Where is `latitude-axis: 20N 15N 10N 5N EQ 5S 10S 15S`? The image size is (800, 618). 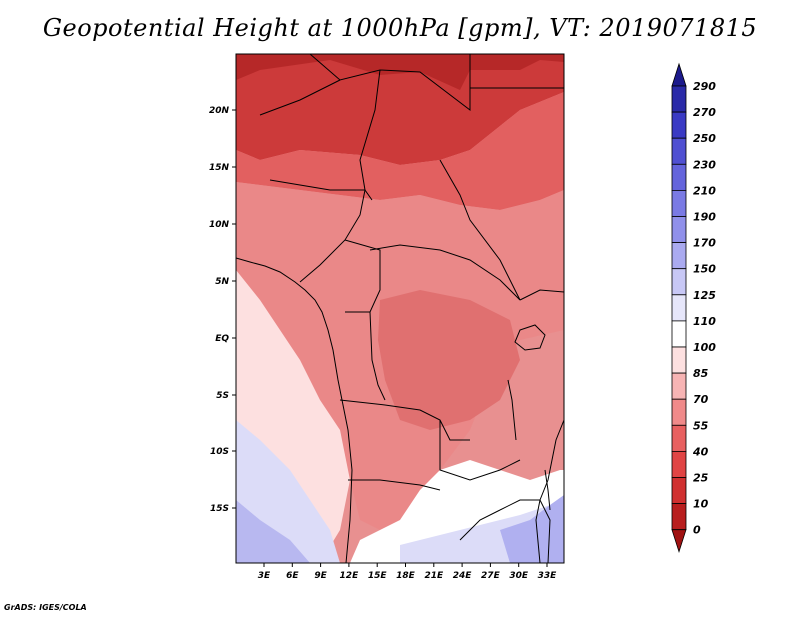 latitude-axis: 20N 15N 10N 5N EQ 5S 10S 15S is located at coordinates (222, 310).